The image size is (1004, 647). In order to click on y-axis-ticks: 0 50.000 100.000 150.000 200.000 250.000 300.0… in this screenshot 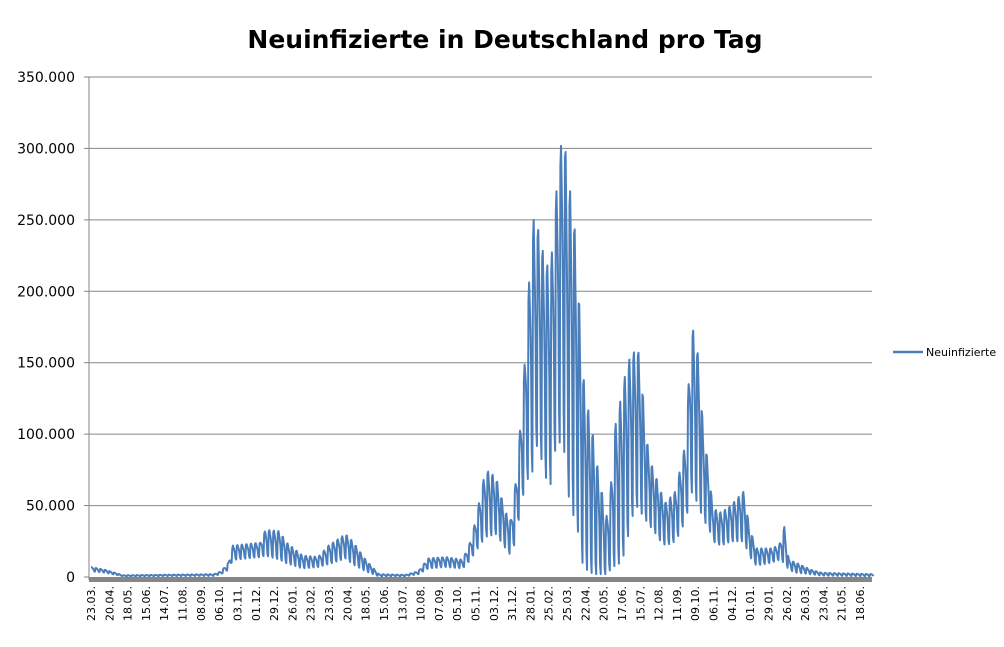, I will do `click(53, 328)`.